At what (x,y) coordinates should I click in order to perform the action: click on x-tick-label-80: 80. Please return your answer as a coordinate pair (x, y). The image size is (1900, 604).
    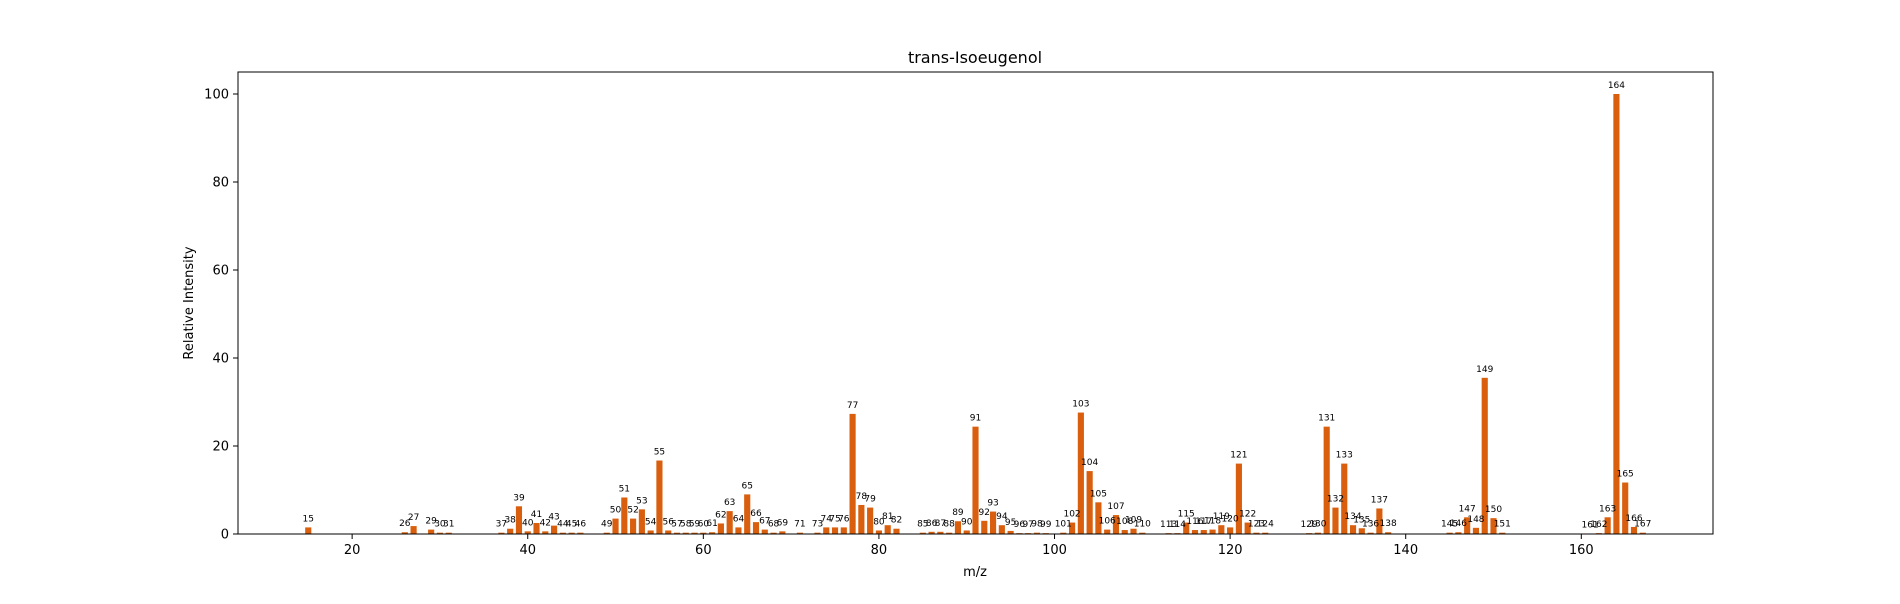
    Looking at the image, I should click on (879, 550).